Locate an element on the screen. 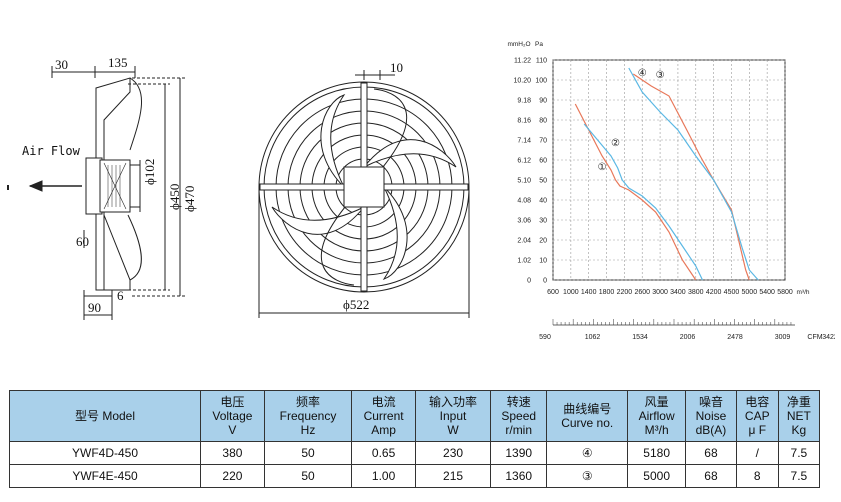 This screenshot has width=841, height=502. table-header-cell: 风量 Airflow M³/h is located at coordinates (657, 416).